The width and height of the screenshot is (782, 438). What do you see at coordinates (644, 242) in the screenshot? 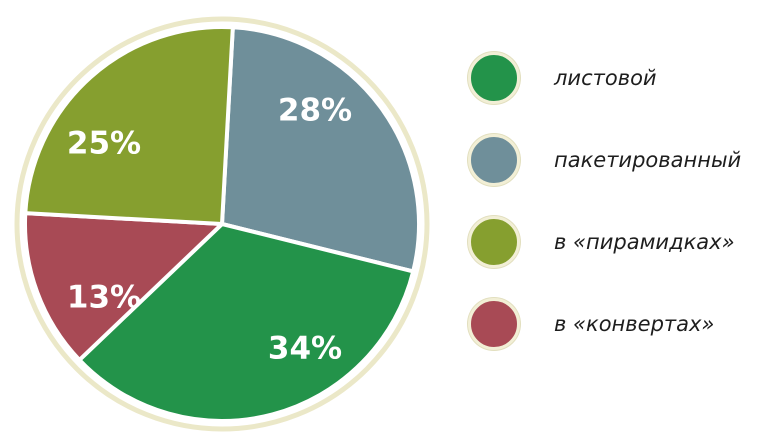
I see `legend-label-piramidki: в «пирамидках»` at bounding box center [644, 242].